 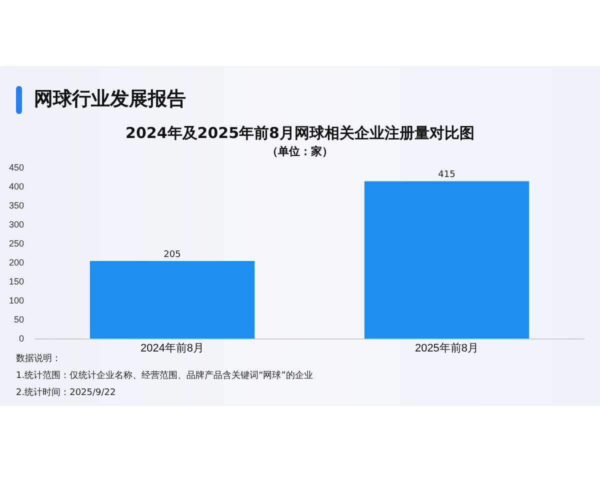 I want to click on data-label: 415, so click(x=447, y=175).